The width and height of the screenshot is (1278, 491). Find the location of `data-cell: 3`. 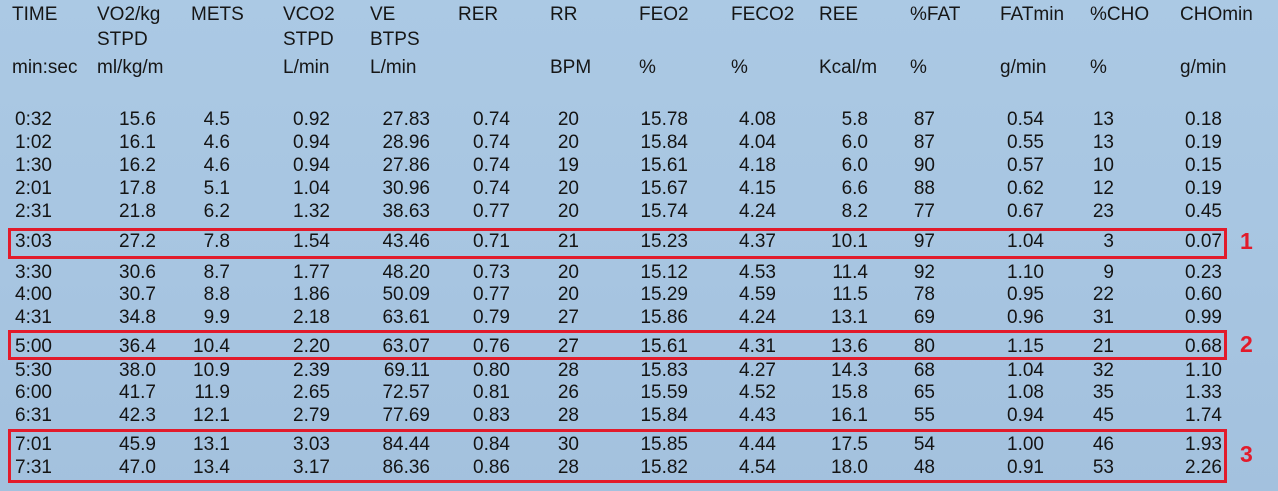

data-cell: 3 is located at coordinates (1108, 241).